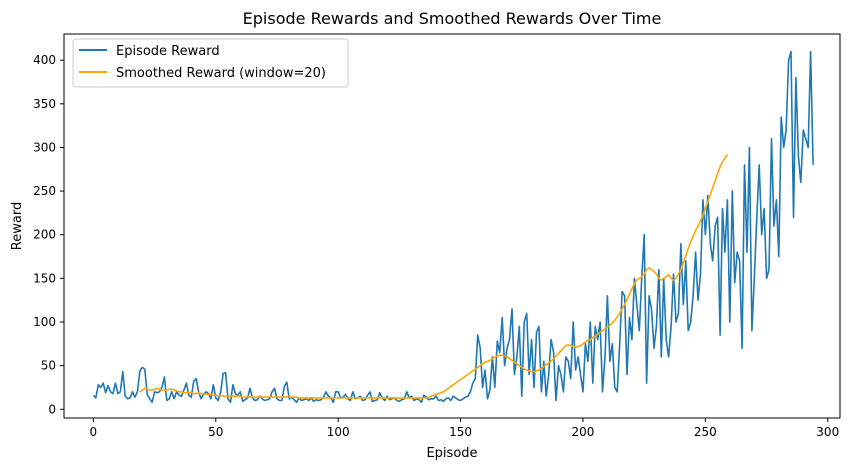 The image size is (850, 470). I want to click on x-axis-label: Episode, so click(451, 453).